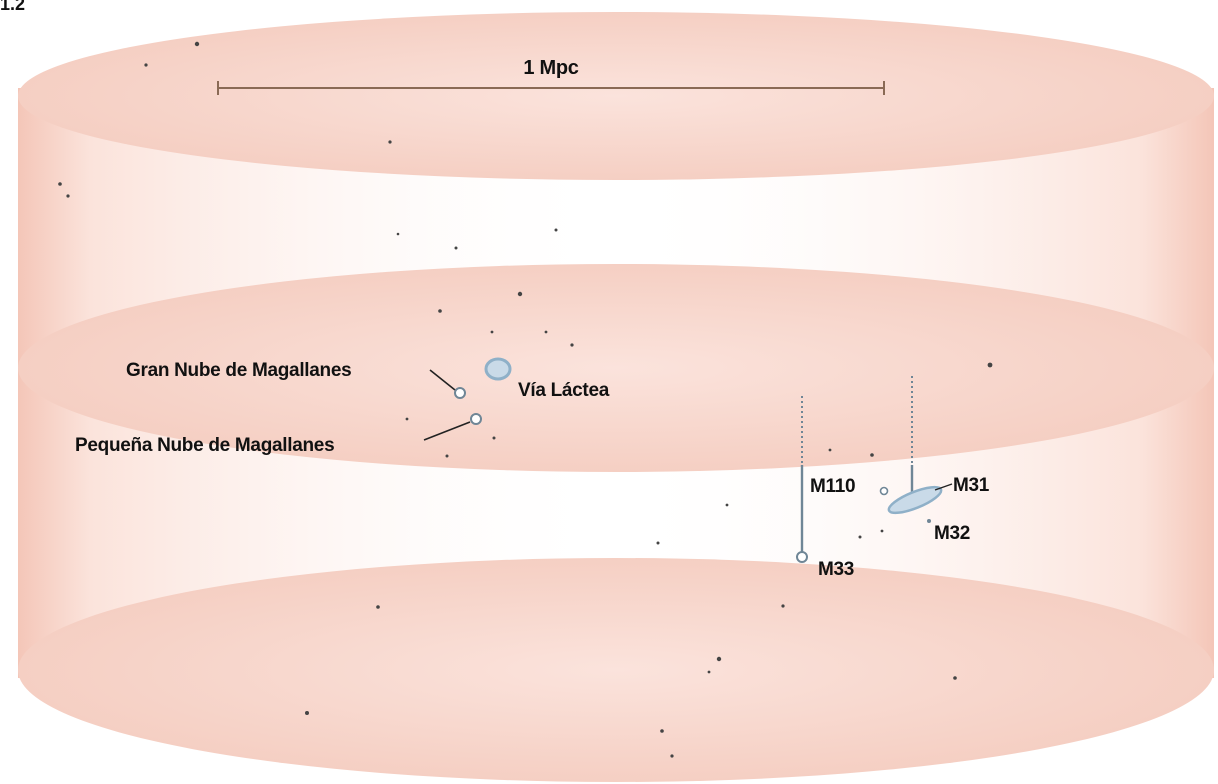  What do you see at coordinates (564, 390) in the screenshot?
I see `milky-way-label: Vía Láctea` at bounding box center [564, 390].